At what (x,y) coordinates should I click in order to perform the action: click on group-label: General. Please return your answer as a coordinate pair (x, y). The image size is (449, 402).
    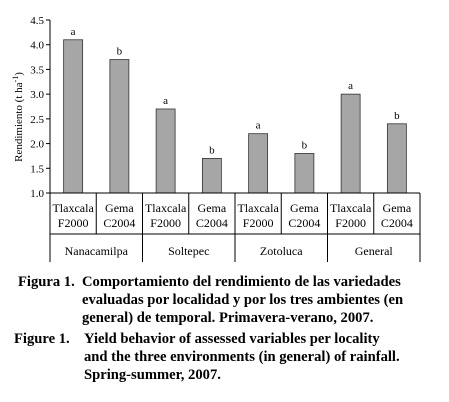
    Looking at the image, I should click on (374, 251).